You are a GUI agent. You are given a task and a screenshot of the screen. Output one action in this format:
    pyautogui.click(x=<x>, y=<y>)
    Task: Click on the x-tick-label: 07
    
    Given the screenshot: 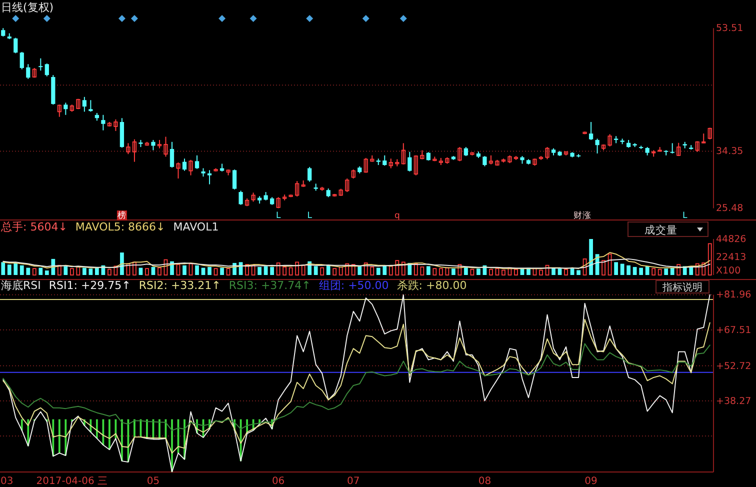 What is the action you would take?
    pyautogui.click(x=353, y=481)
    